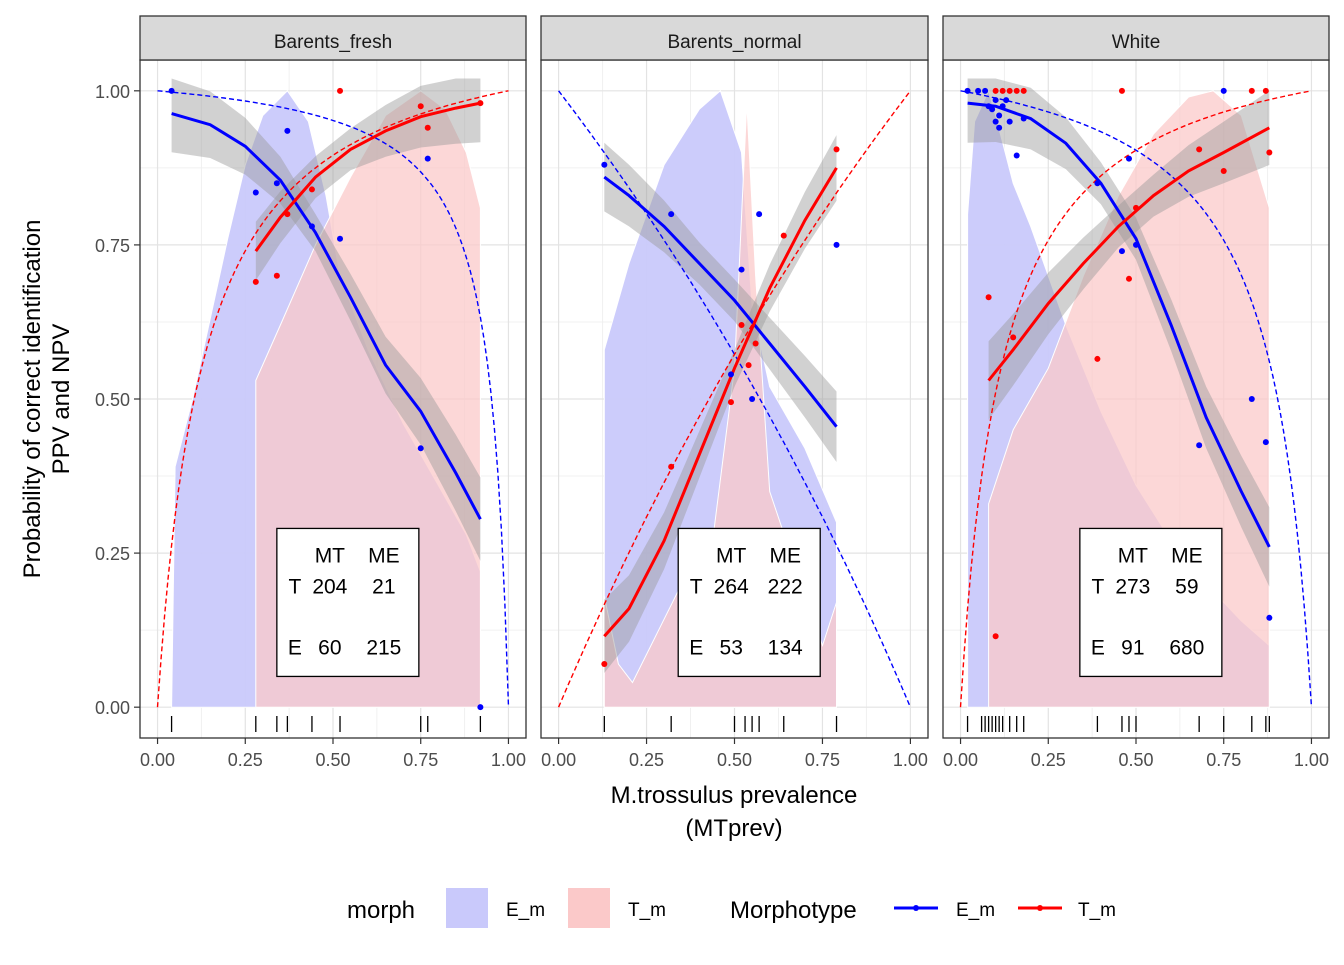 The image size is (1344, 965). Describe the element at coordinates (793, 910) in the screenshot. I see `legend-title-morphotype: Morphotype` at that location.